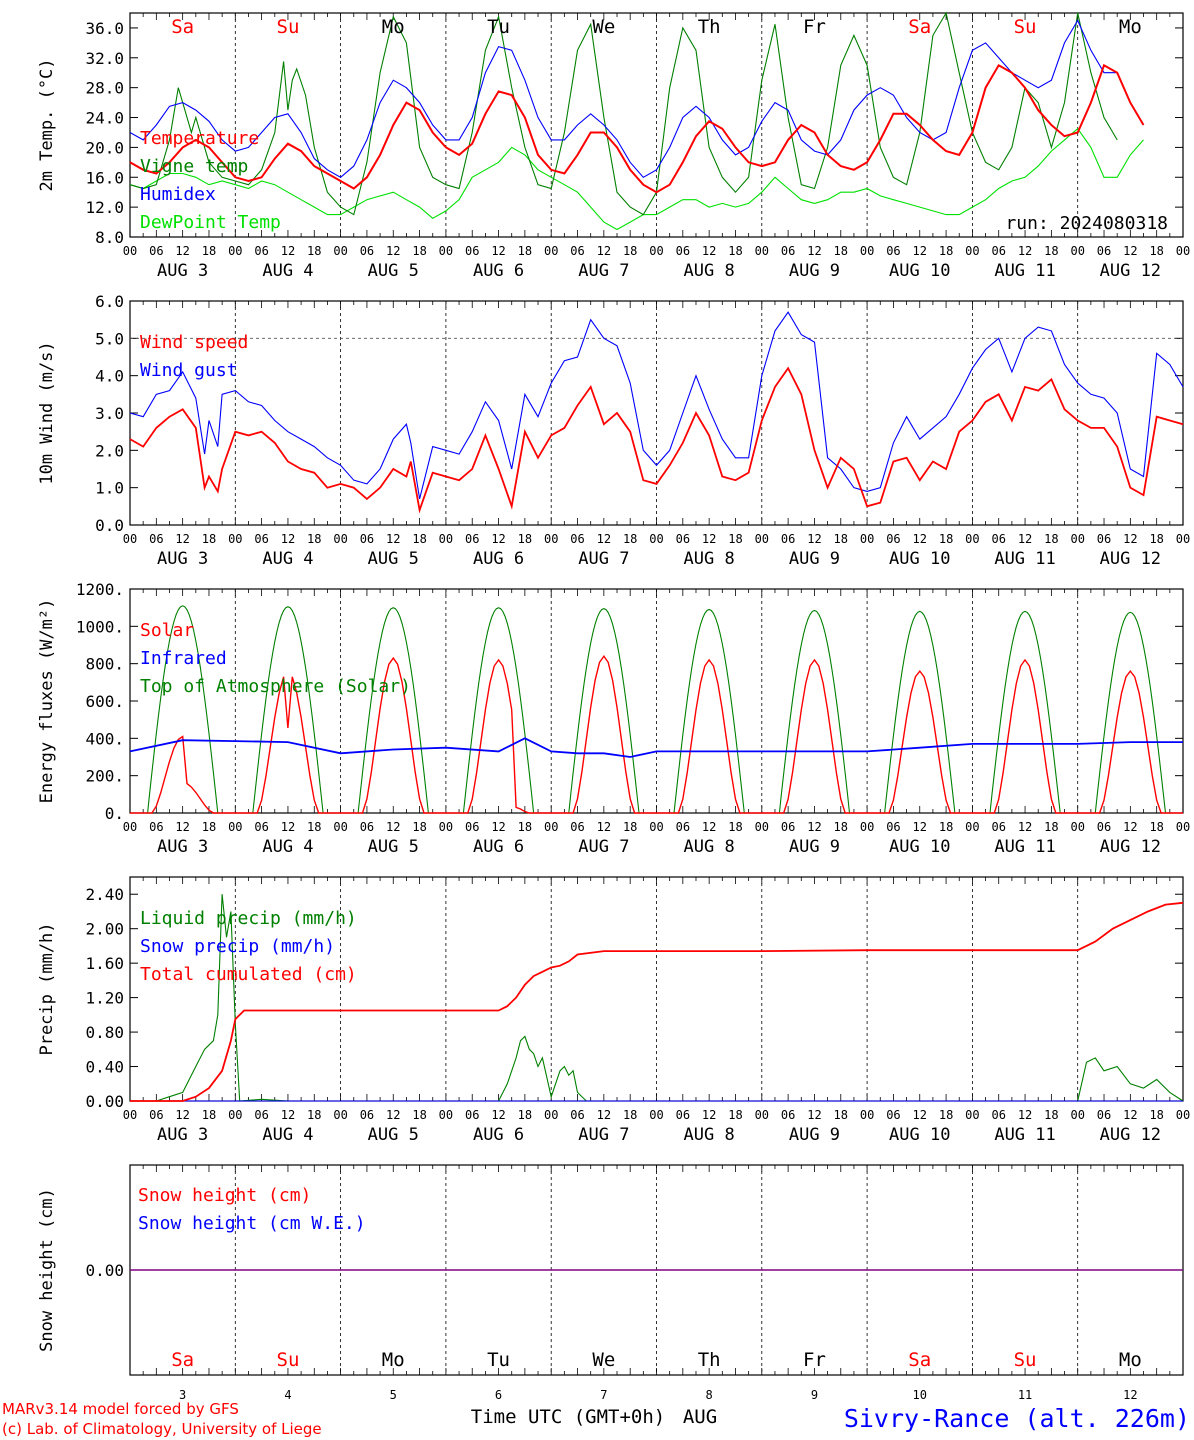  Describe the element at coordinates (656, 701) in the screenshot. I see `panel-frame-energy` at that location.